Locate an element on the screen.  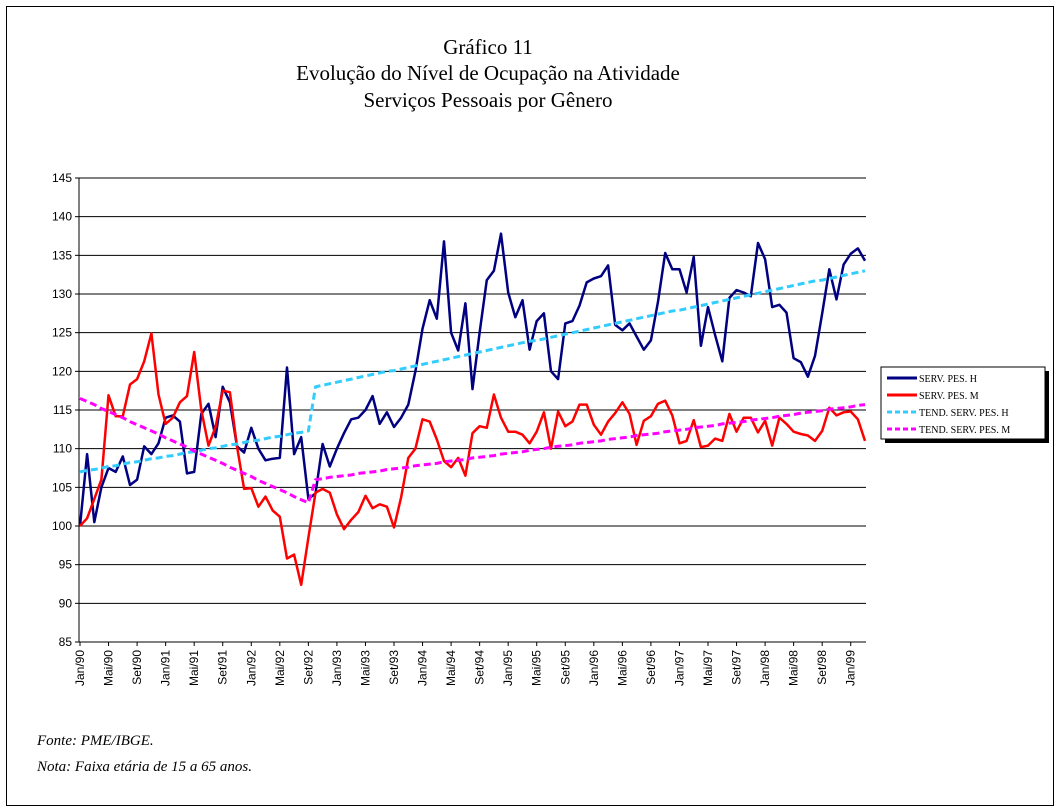
data-line is located at coordinates (472, 451).